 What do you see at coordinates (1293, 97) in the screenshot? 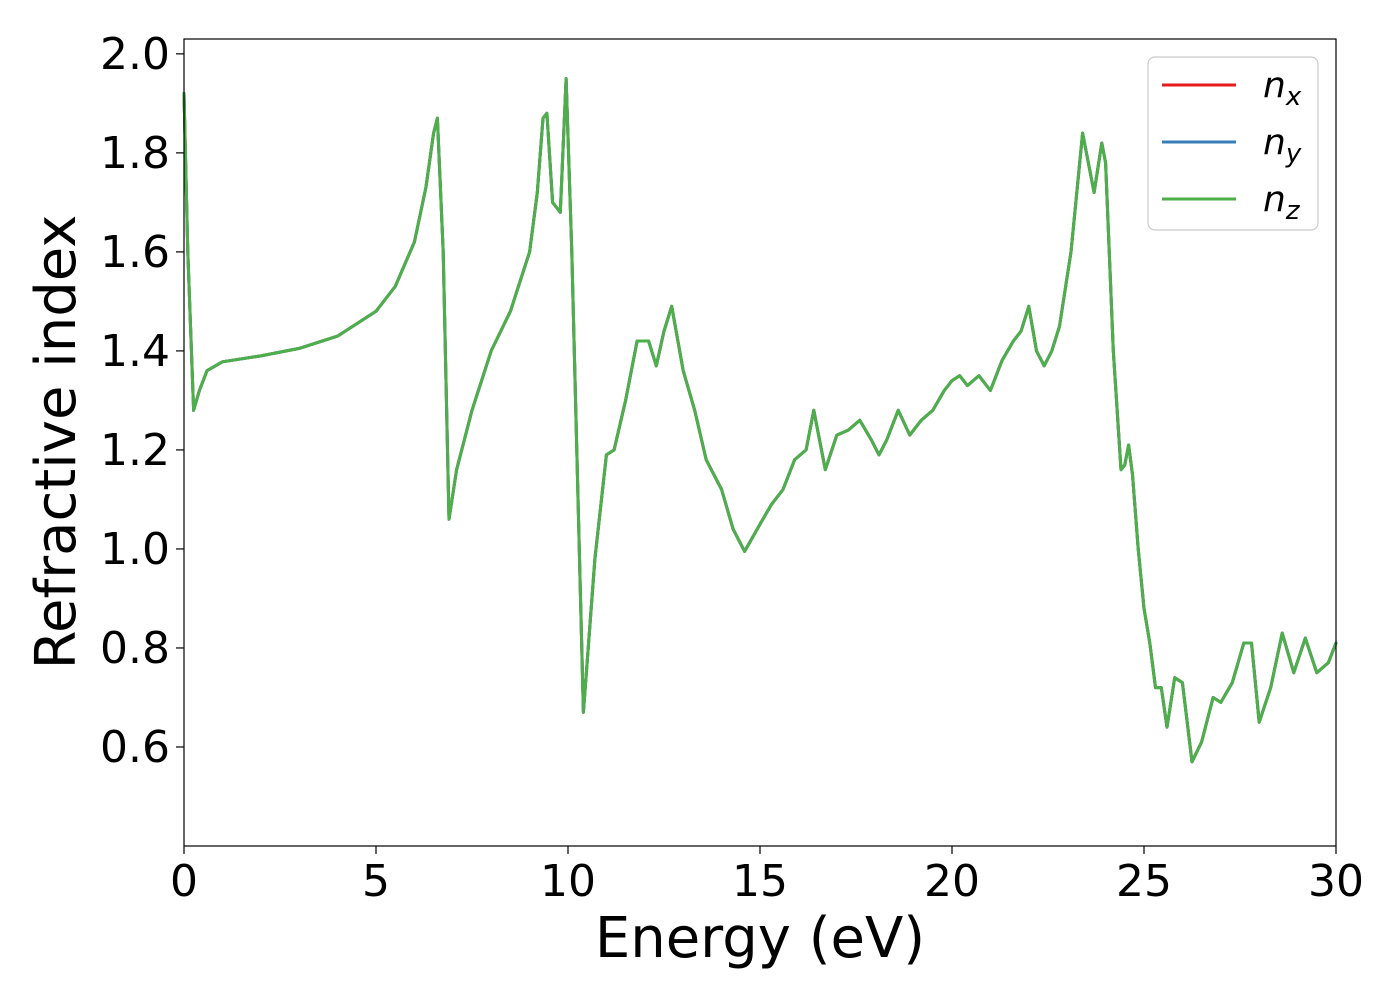
I see `legend-label-subscript: x` at bounding box center [1293, 97].